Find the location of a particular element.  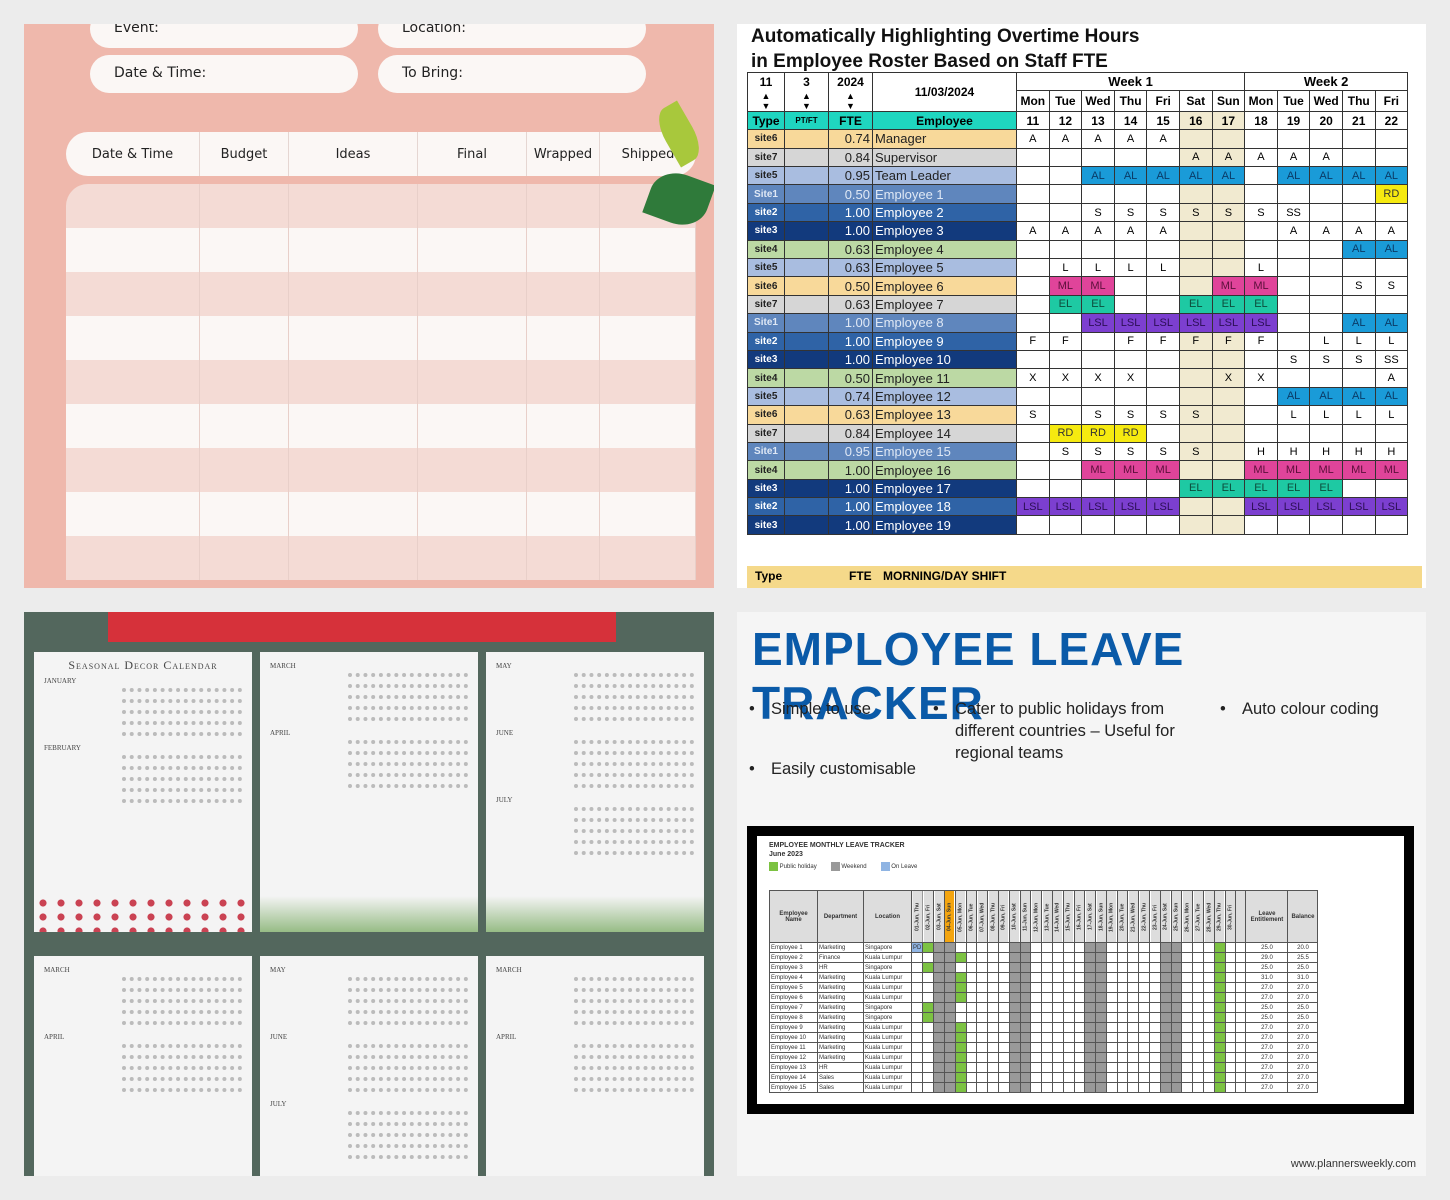

year-spinner: 2024 is located at coordinates (850, 81).